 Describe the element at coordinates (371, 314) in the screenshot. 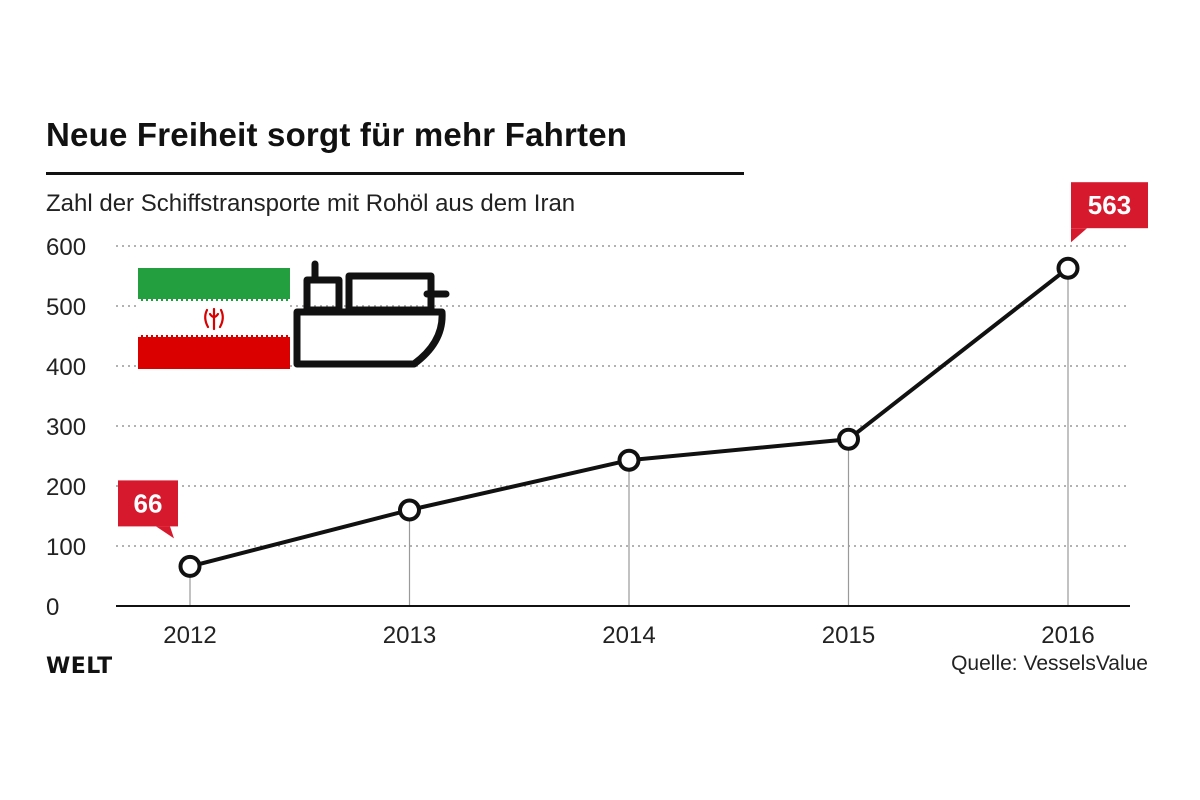

I see `oil-tanker-ship-icon` at that location.